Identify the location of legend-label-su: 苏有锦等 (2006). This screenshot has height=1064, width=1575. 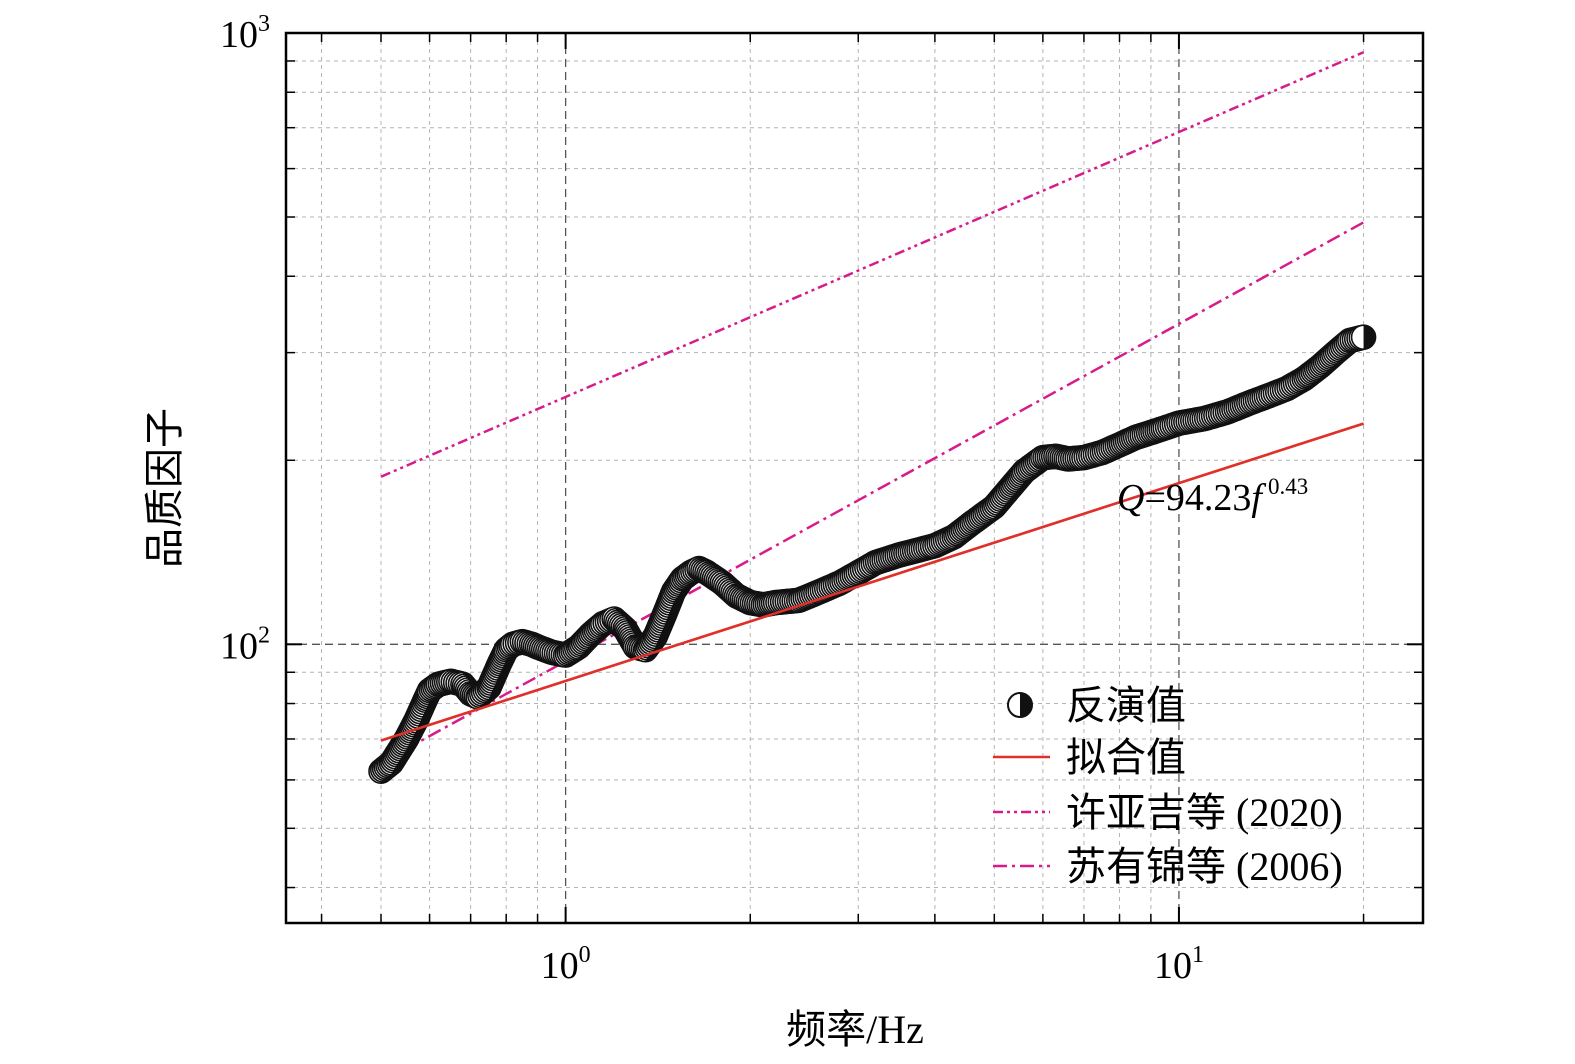
(1204, 866).